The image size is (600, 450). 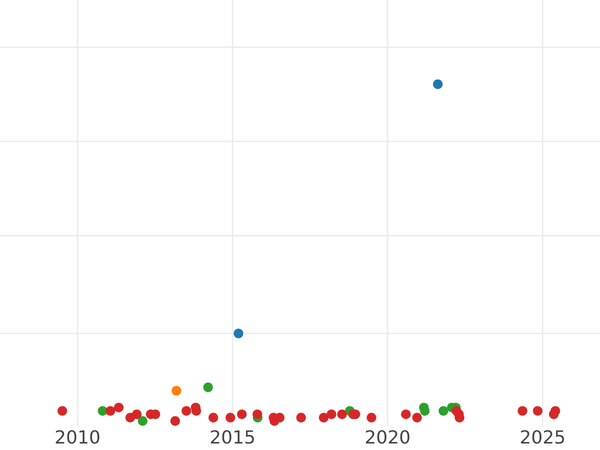 I want to click on x-tick-label: 2020, so click(x=388, y=437).